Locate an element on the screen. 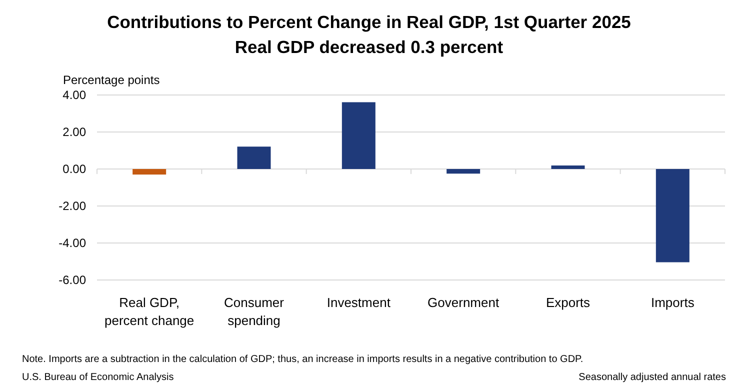  y-tick-label: -4.00 is located at coordinates (72, 243).